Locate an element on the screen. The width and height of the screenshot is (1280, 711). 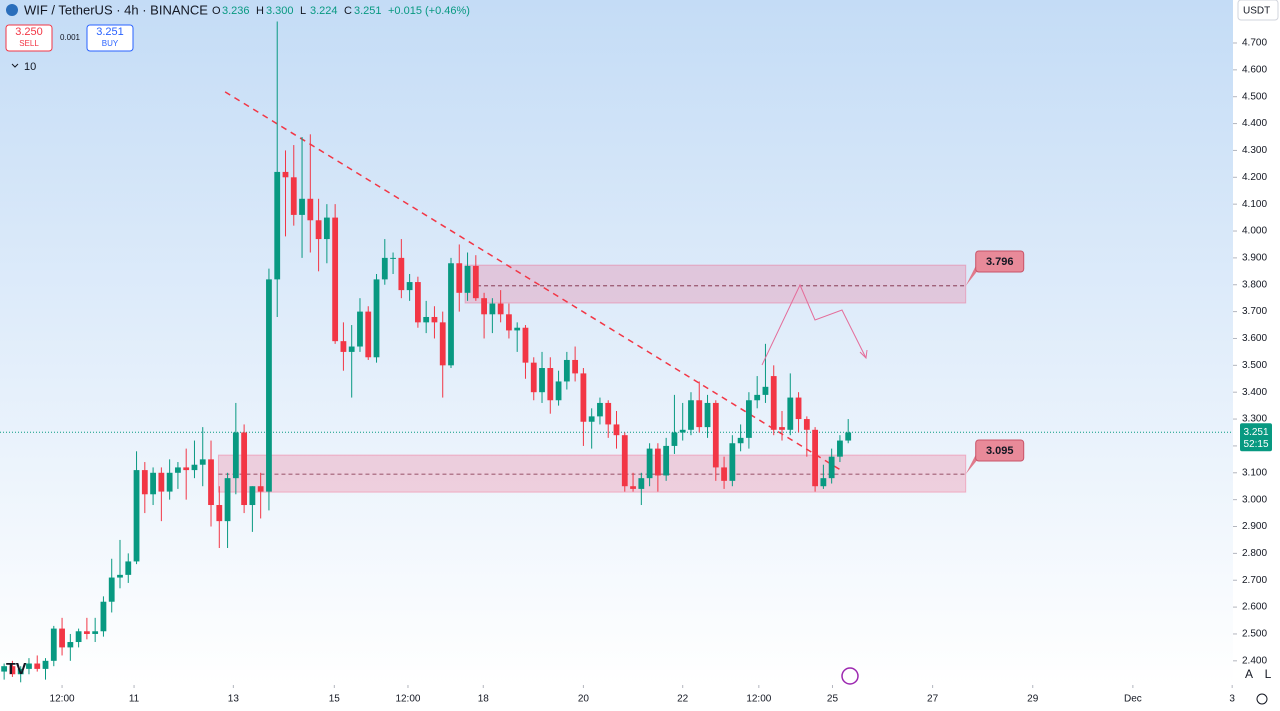
zone-tag is located at coordinates (1000, 261).